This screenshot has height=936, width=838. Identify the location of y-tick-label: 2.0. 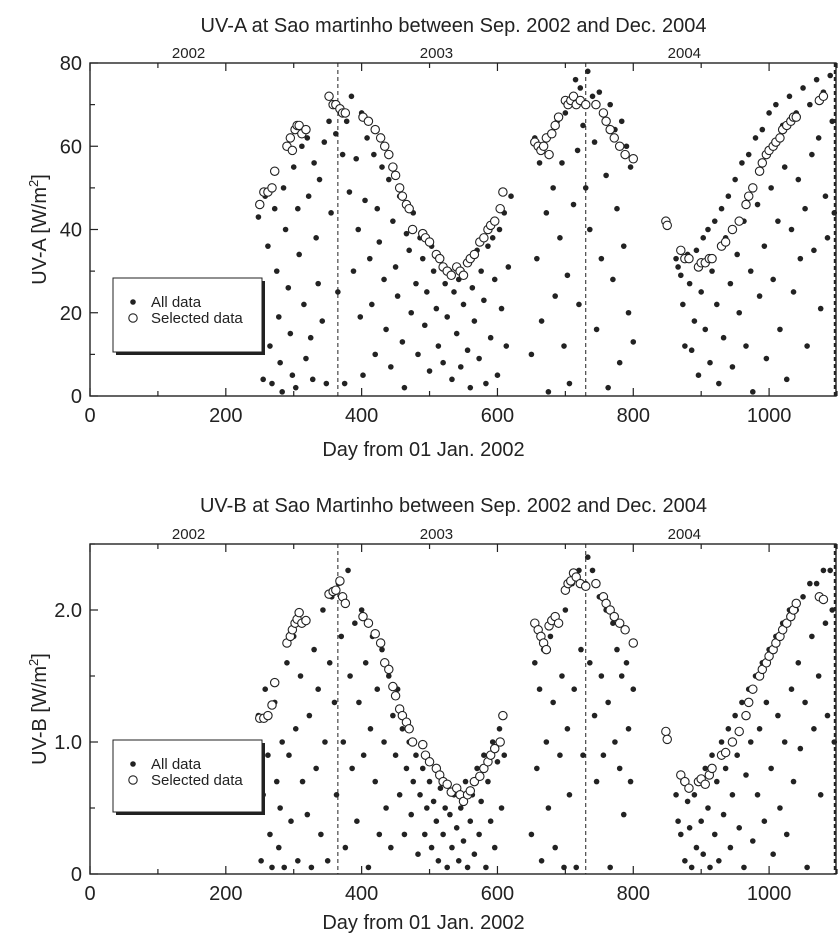
(68, 611).